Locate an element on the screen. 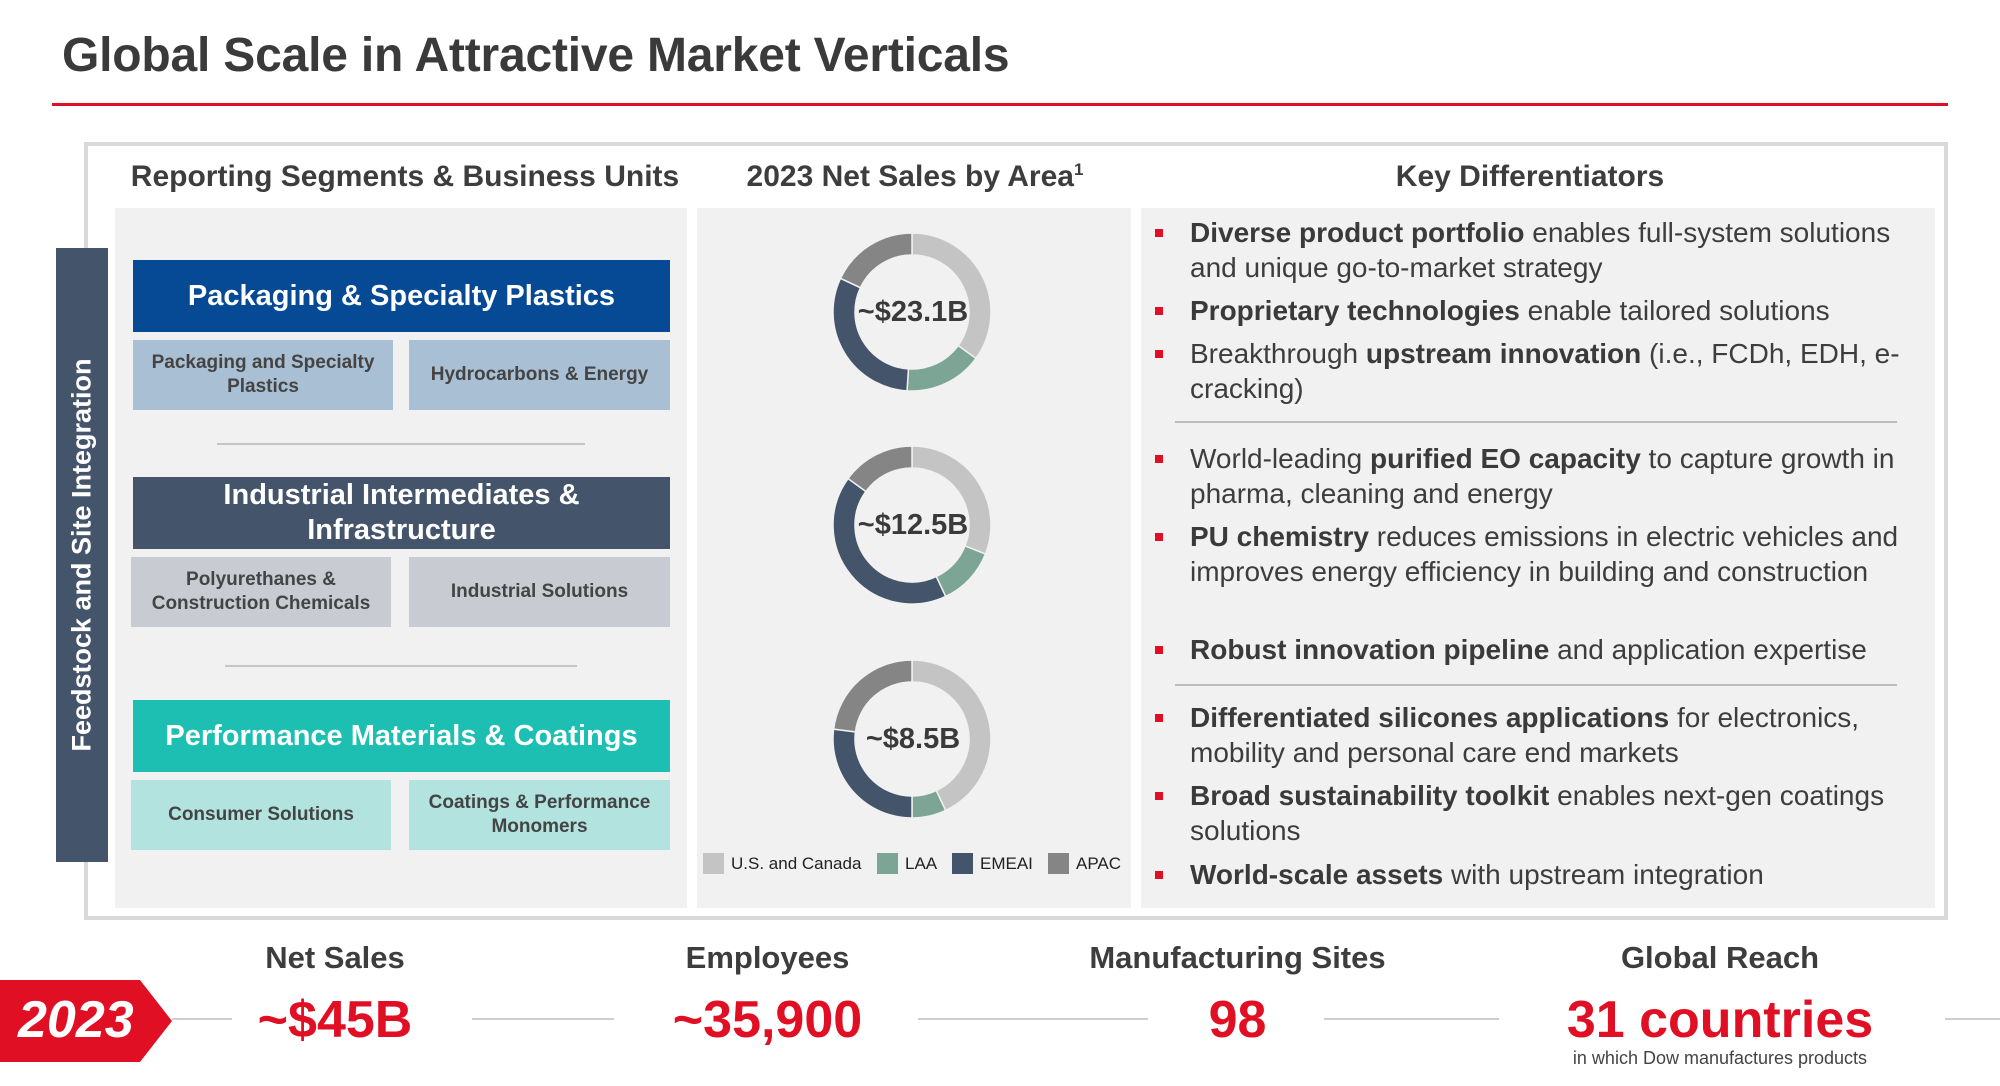  segments-column-header: Reporting Segments & Business Units is located at coordinates (405, 176).